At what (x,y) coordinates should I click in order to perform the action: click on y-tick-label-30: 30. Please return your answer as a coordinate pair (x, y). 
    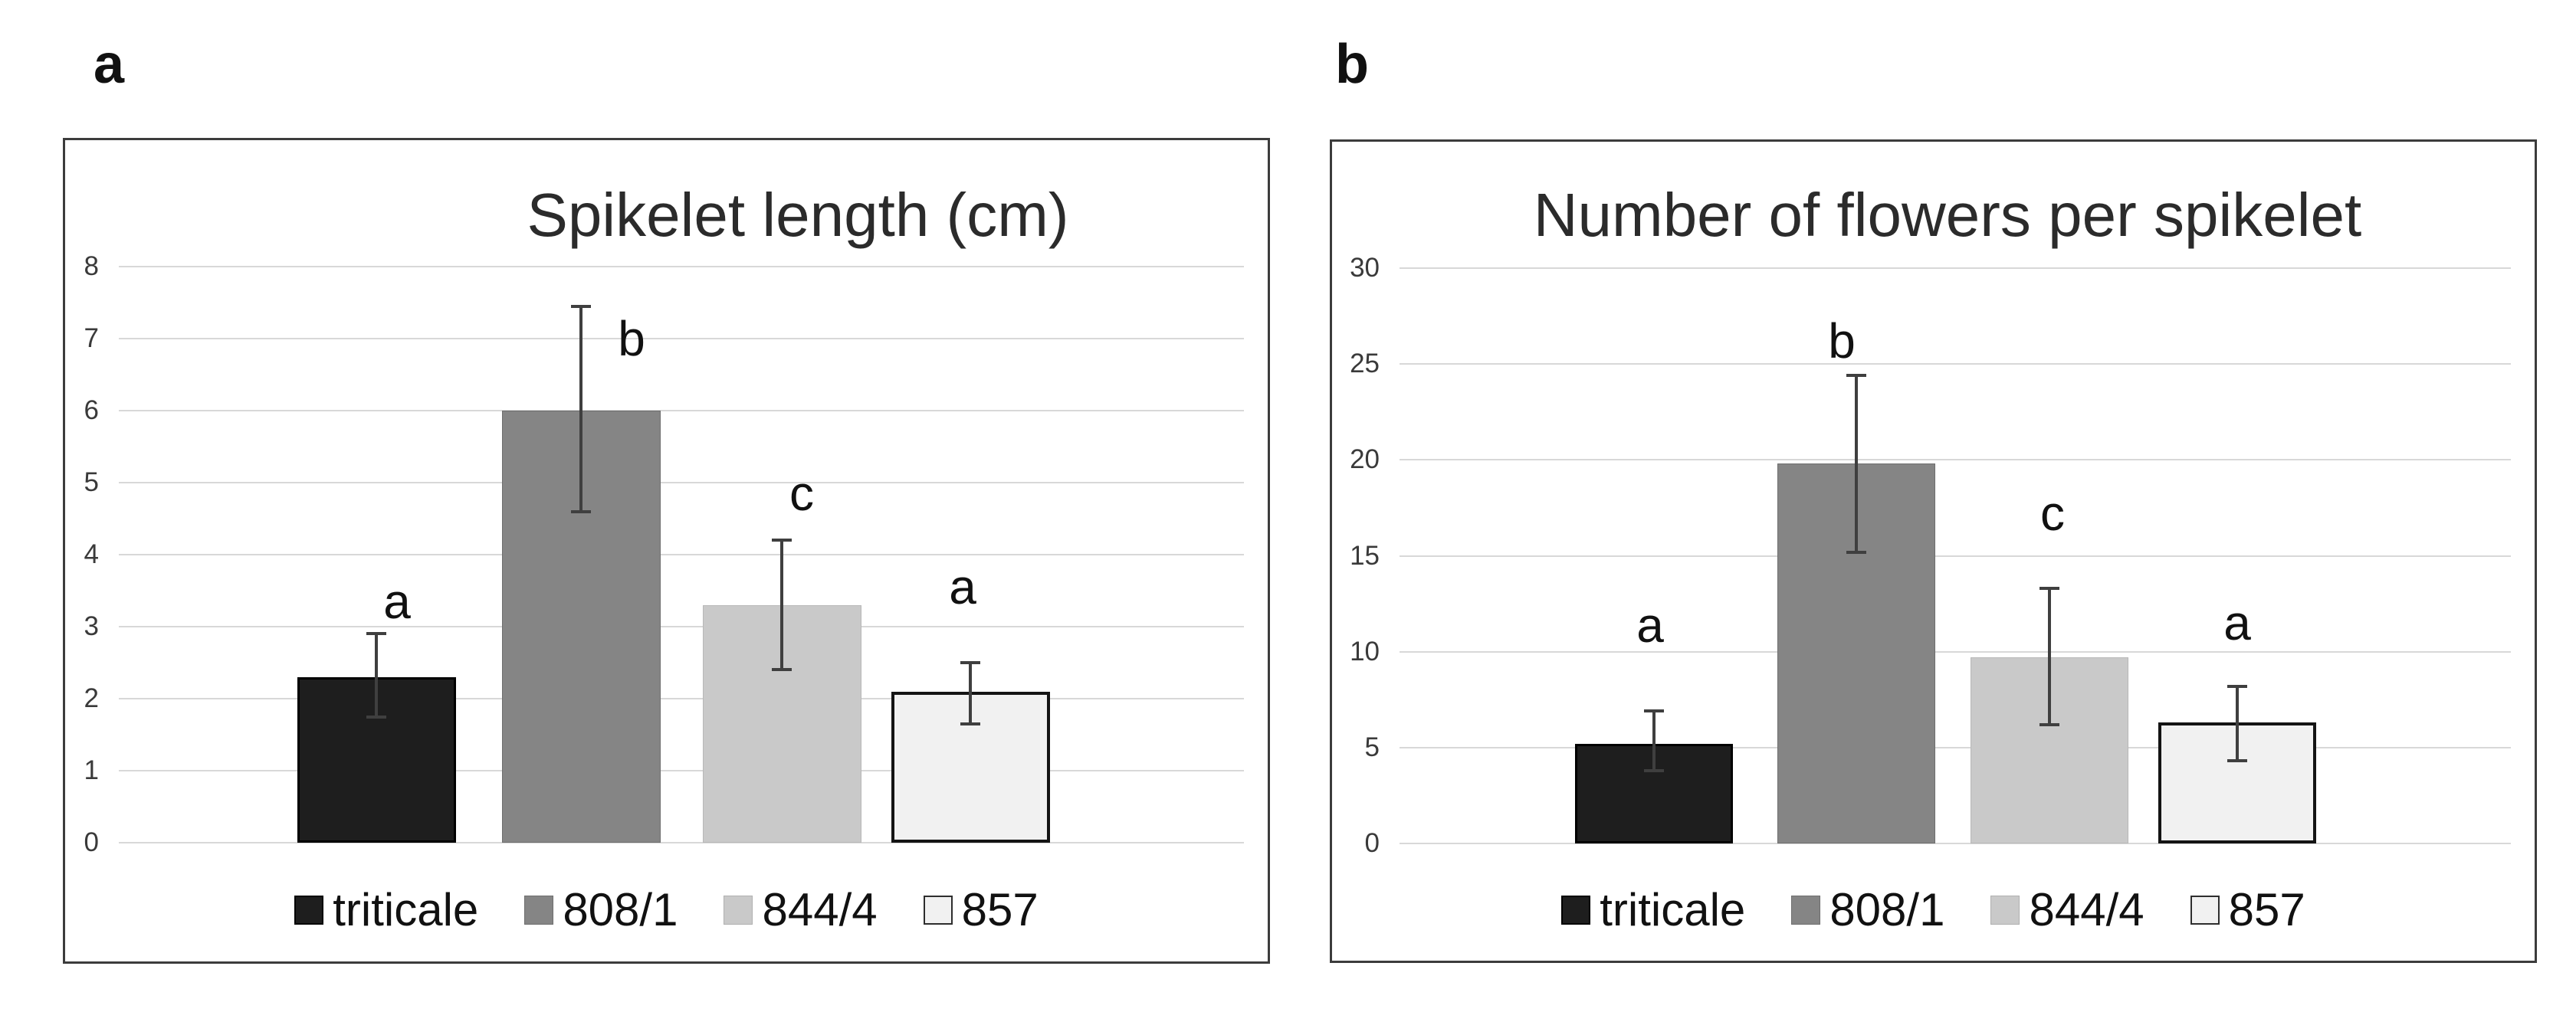
    Looking at the image, I should click on (1365, 268).